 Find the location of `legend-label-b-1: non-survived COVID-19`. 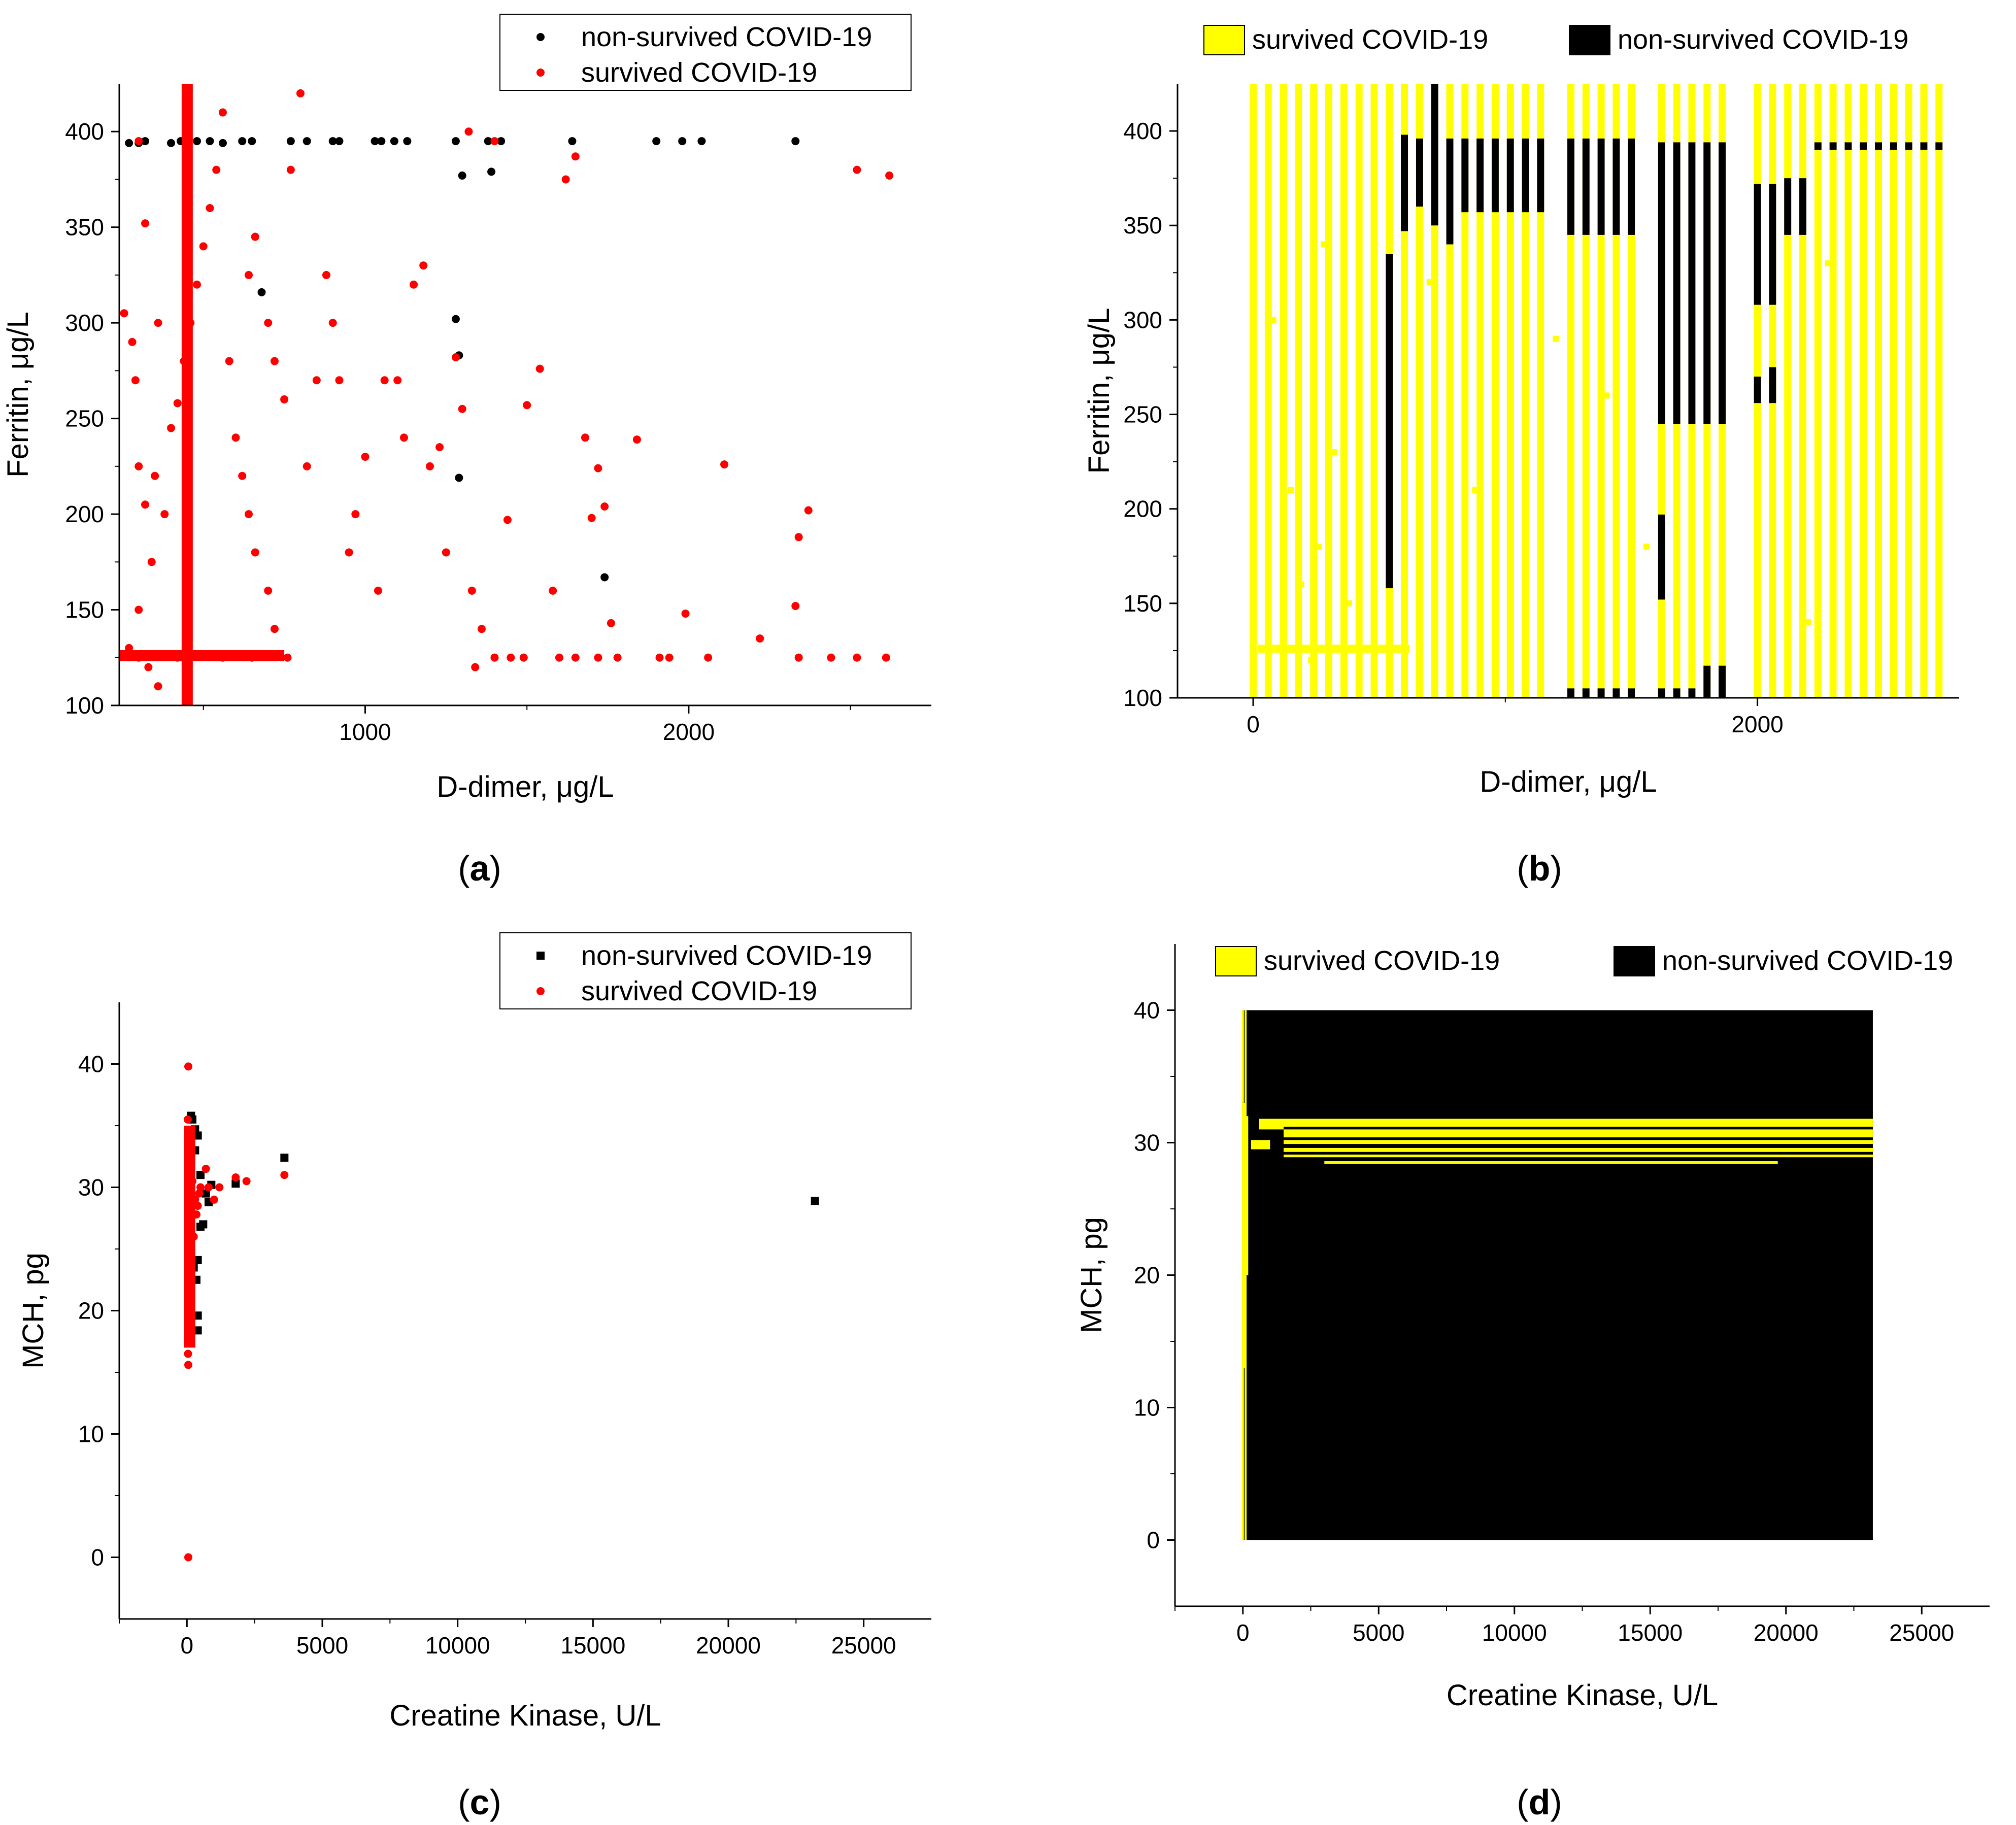

legend-label-b-1: non-survived COVID-19 is located at coordinates (1763, 40).